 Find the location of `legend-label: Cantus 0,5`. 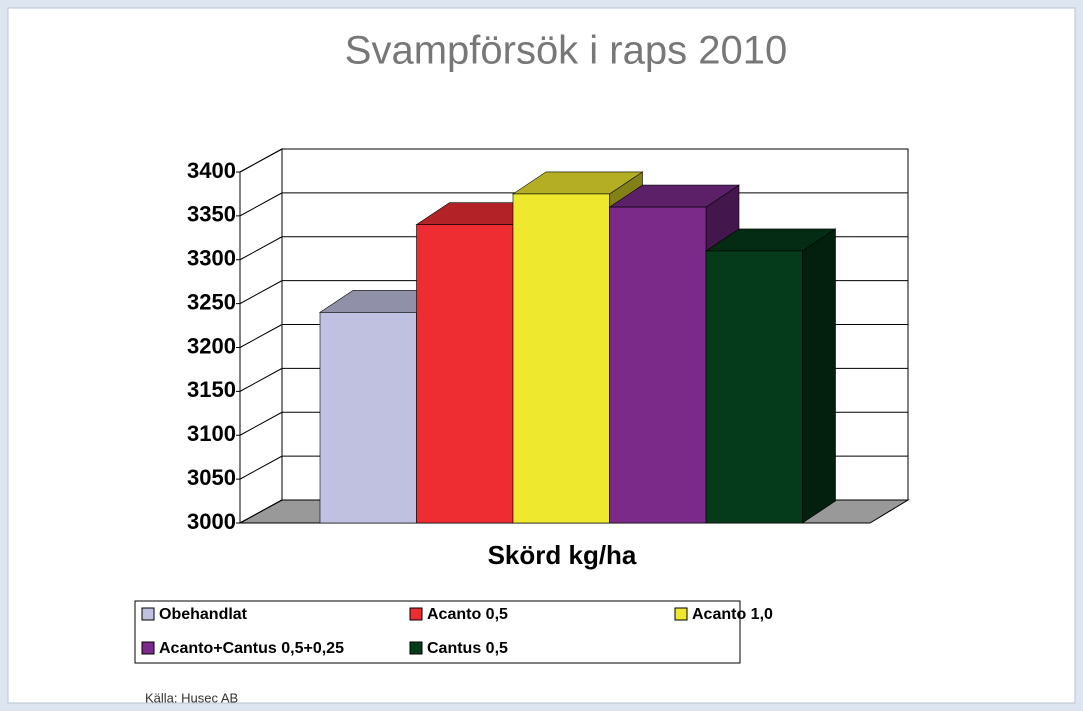

legend-label: Cantus 0,5 is located at coordinates (467, 648).